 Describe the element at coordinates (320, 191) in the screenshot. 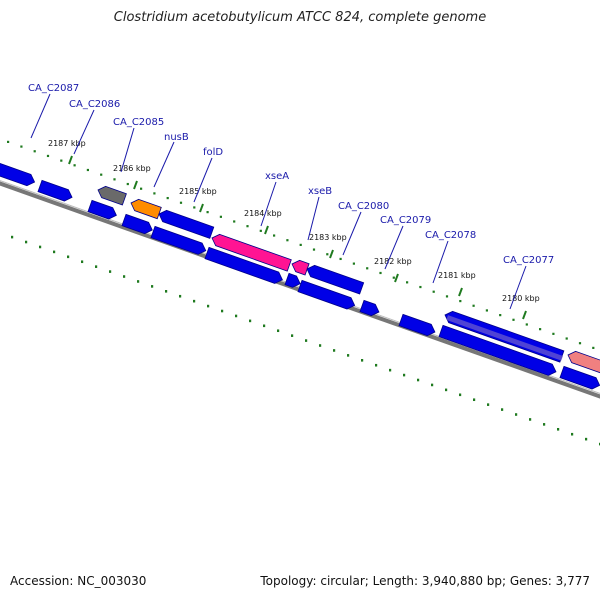

I see `gene-label: xseB` at that location.